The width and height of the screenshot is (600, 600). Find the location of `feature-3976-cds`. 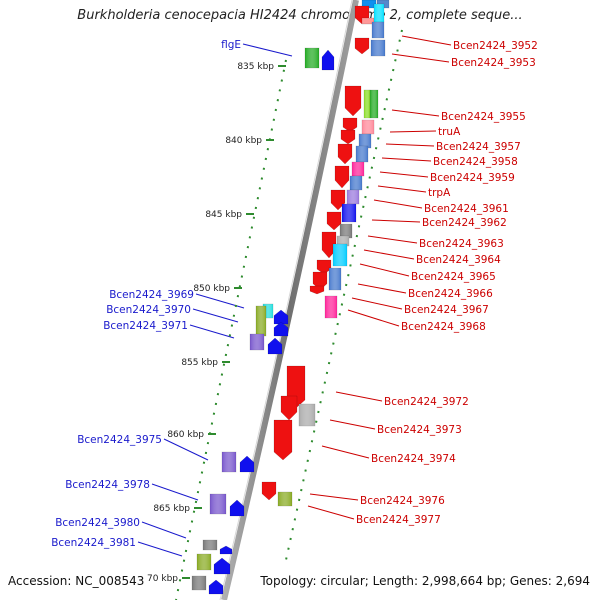

feature-3976-cds is located at coordinates (269, 491).